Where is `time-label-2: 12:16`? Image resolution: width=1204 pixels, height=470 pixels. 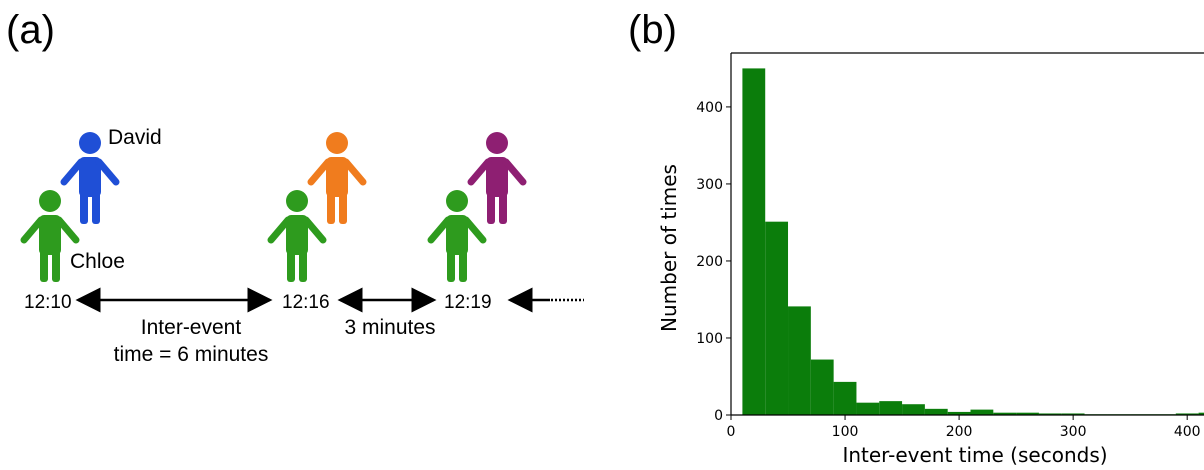 time-label-2: 12:16 is located at coordinates (306, 302).